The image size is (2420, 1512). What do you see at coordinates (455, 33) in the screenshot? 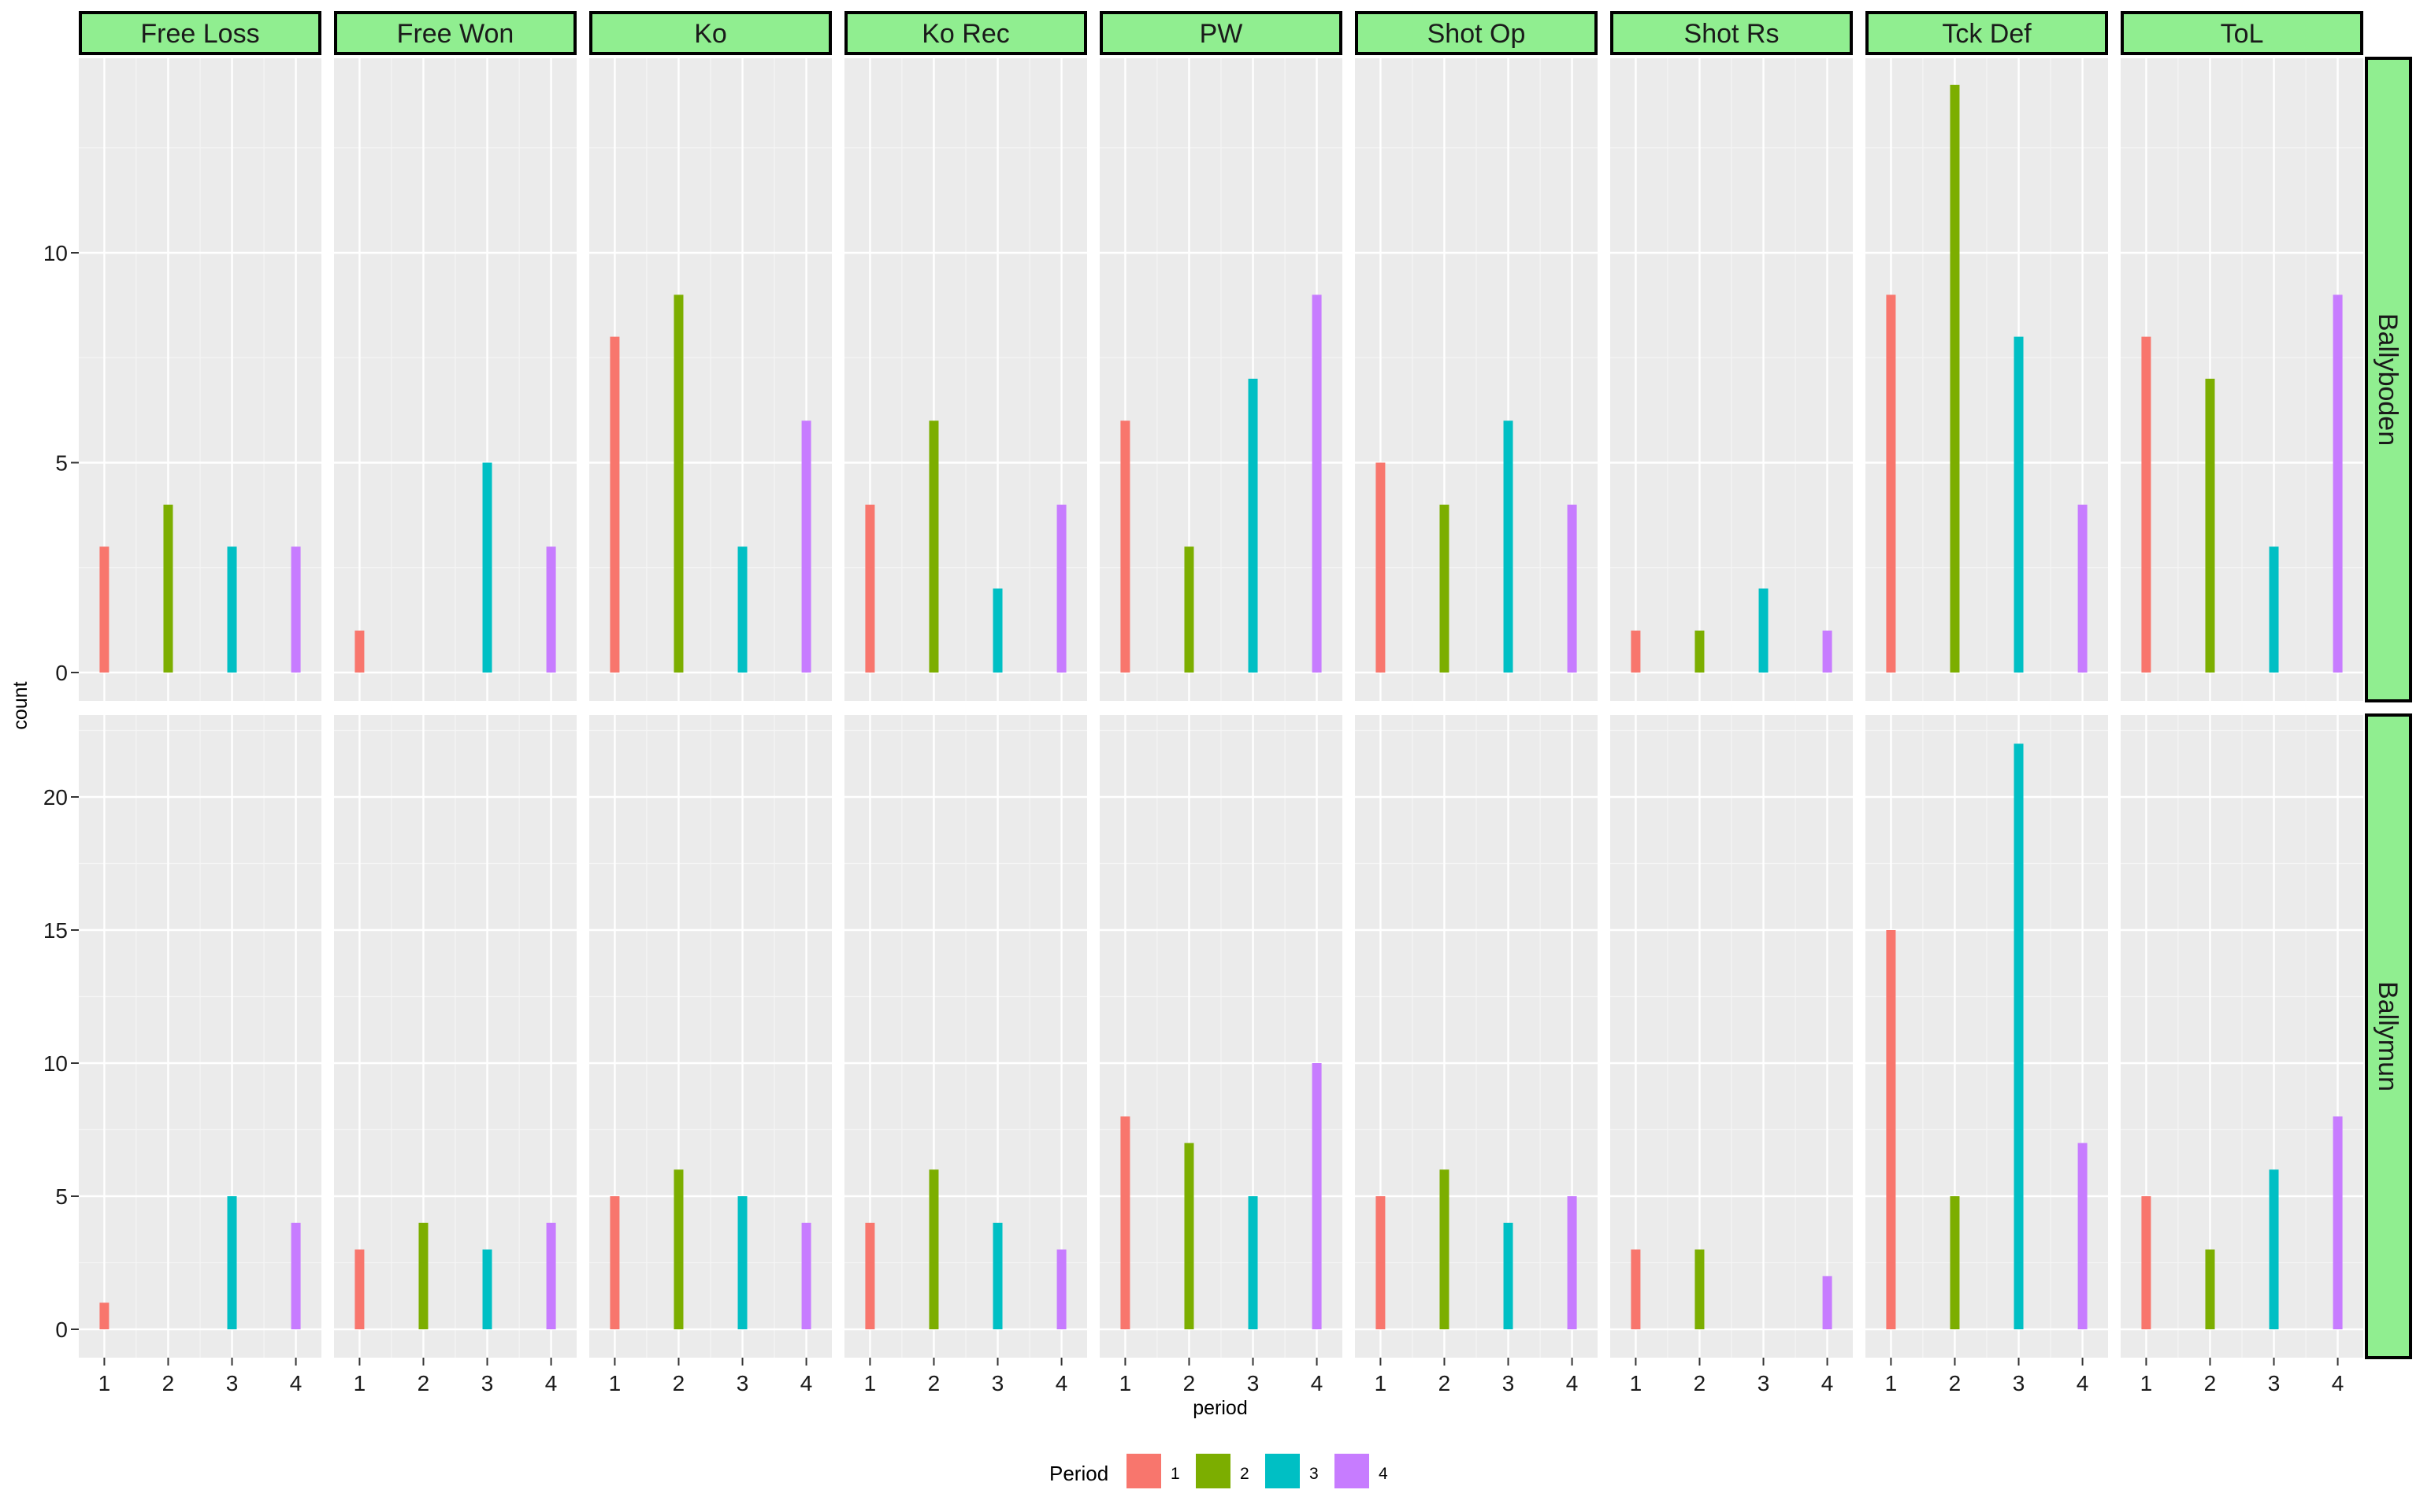
I see `column-strip-free-won` at bounding box center [455, 33].